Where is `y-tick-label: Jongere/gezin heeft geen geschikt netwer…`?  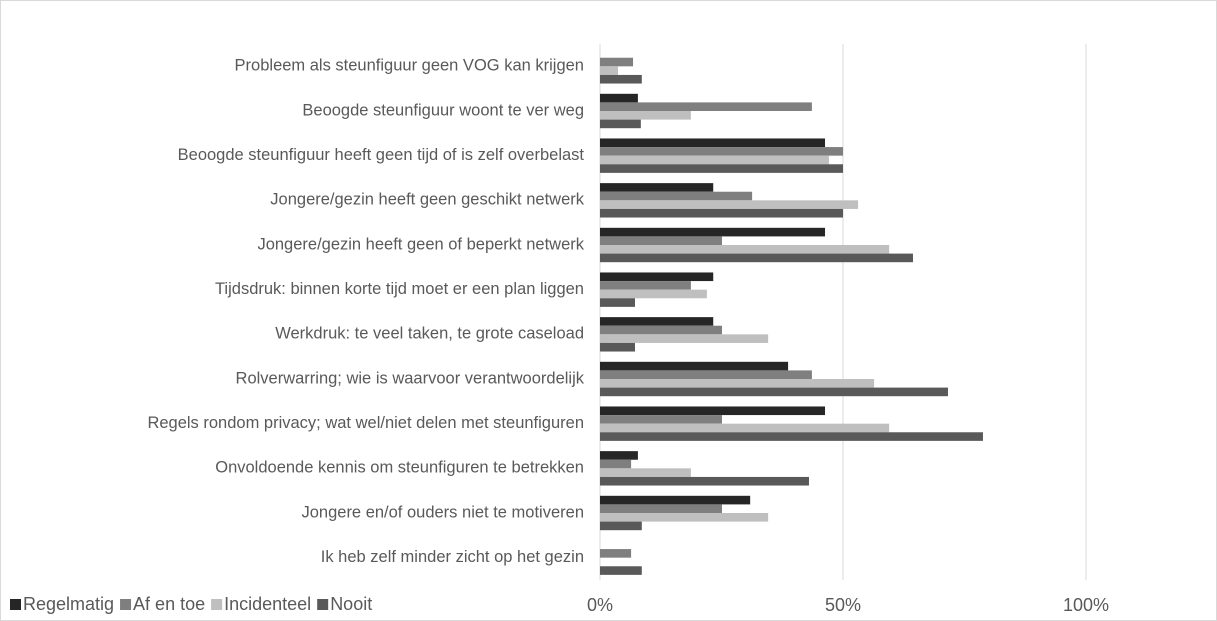 y-tick-label: Jongere/gezin heeft geen geschikt netwer… is located at coordinates (427, 200).